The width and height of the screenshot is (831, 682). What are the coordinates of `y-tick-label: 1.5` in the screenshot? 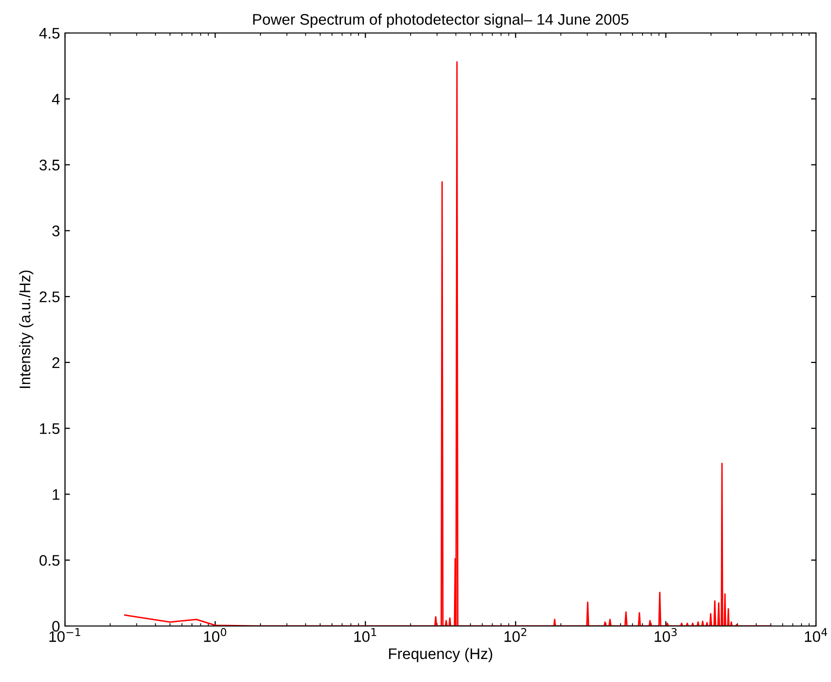 It's located at (50, 428).